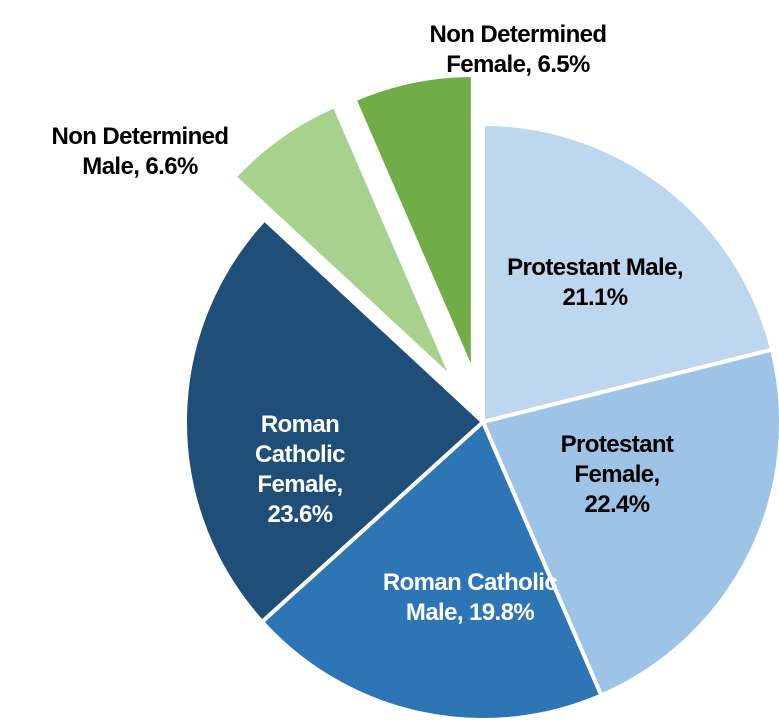  What do you see at coordinates (595, 282) in the screenshot?
I see `data-label: Protestant Male, 21.1%` at bounding box center [595, 282].